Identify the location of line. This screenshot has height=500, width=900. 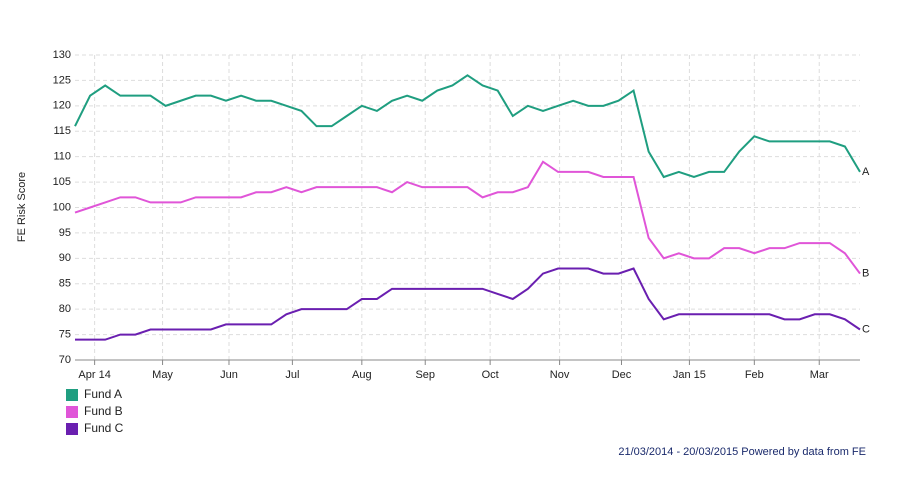
(468, 304).